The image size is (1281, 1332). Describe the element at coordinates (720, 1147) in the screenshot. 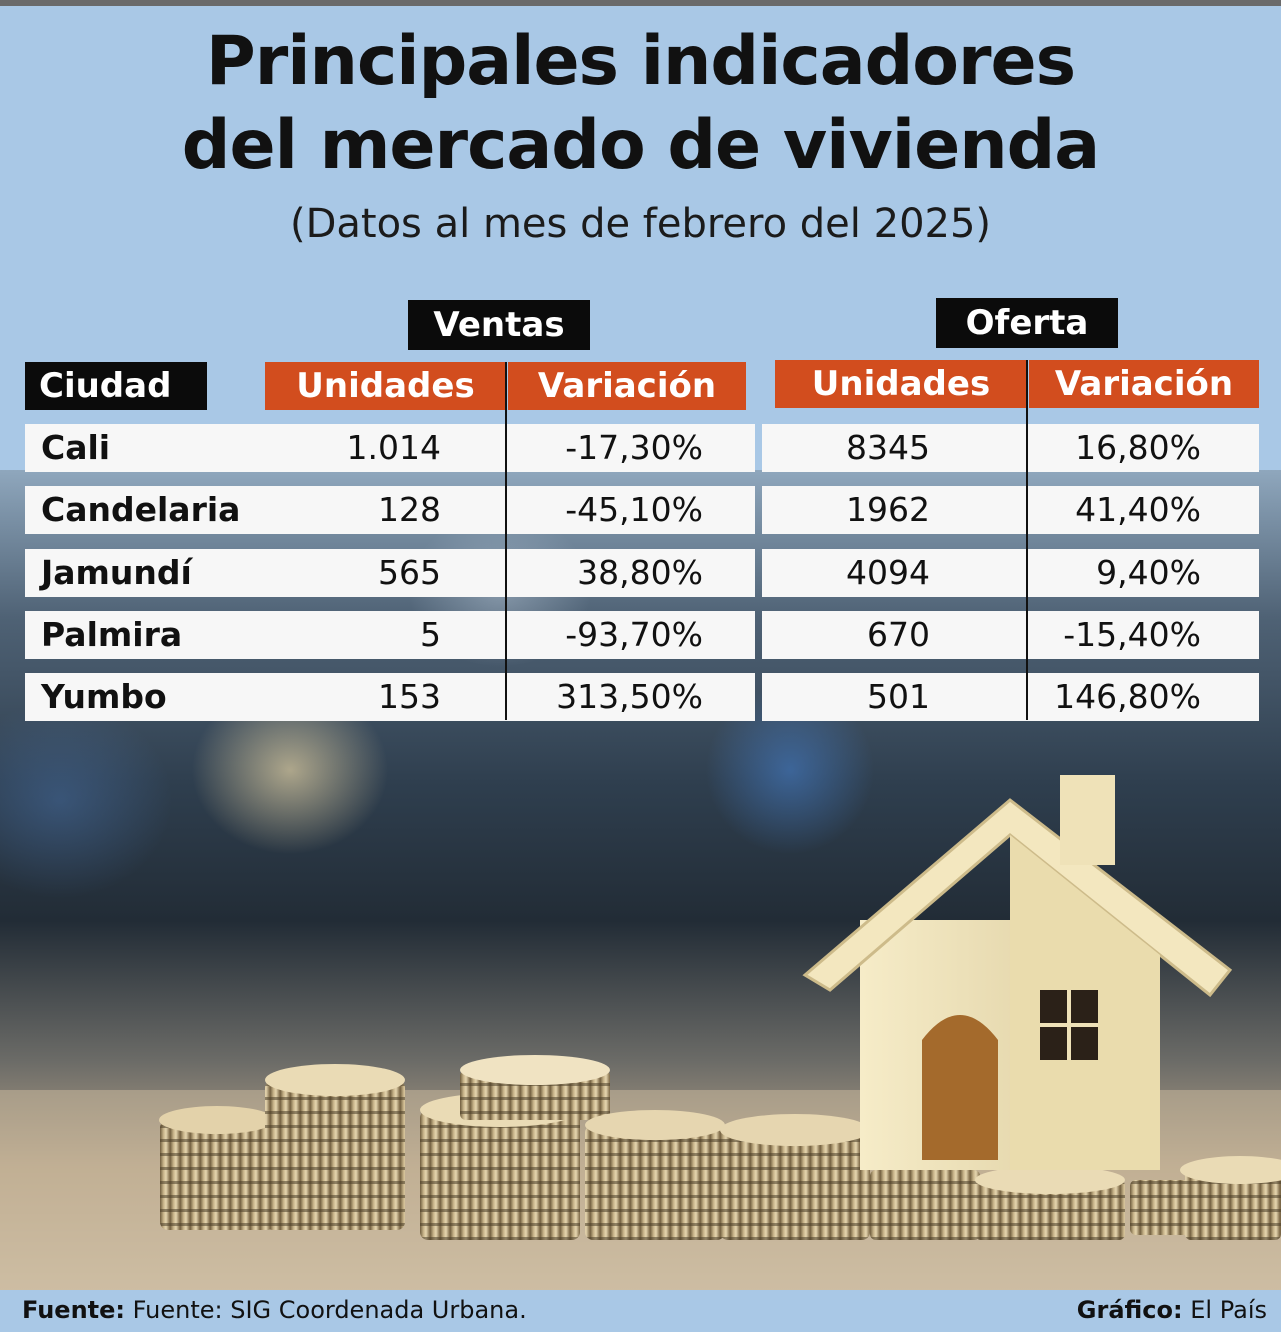

I see `coin-stacks` at that location.